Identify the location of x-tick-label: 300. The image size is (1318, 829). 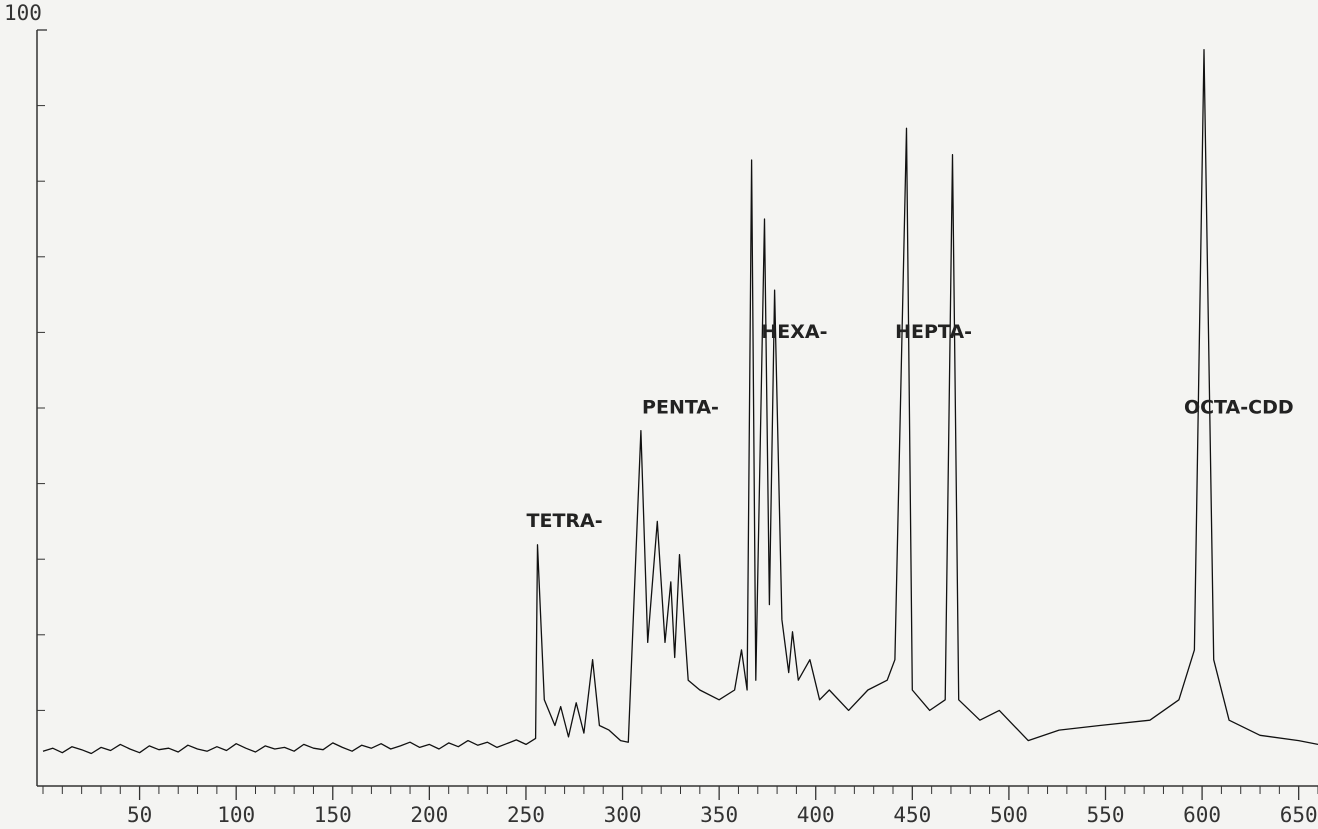
(623, 815).